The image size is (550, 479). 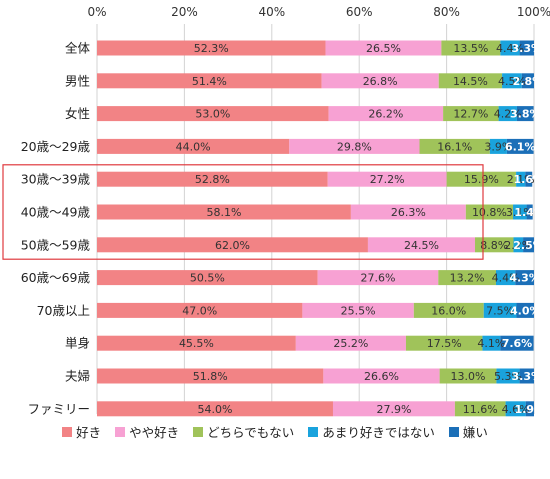 I want to click on data-label: 2.8%, so click(x=528, y=81).